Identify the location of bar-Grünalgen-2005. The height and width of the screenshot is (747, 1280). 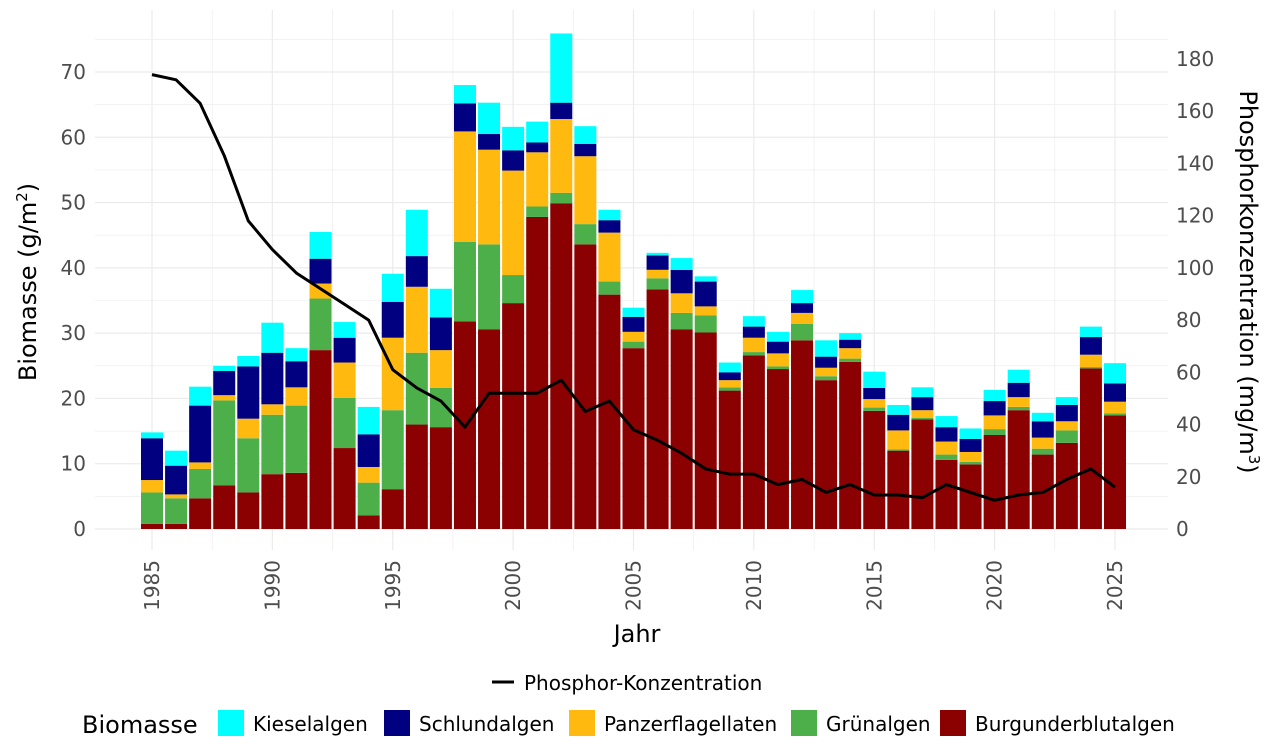
(633, 345).